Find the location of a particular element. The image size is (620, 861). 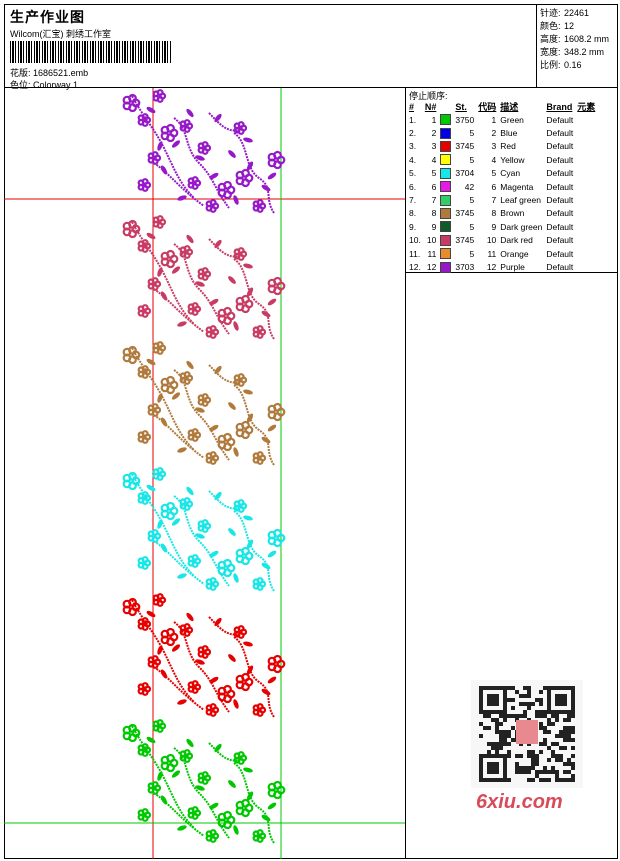

table-row: 11. 11 5 11 Orange Default is located at coordinates (502, 253).